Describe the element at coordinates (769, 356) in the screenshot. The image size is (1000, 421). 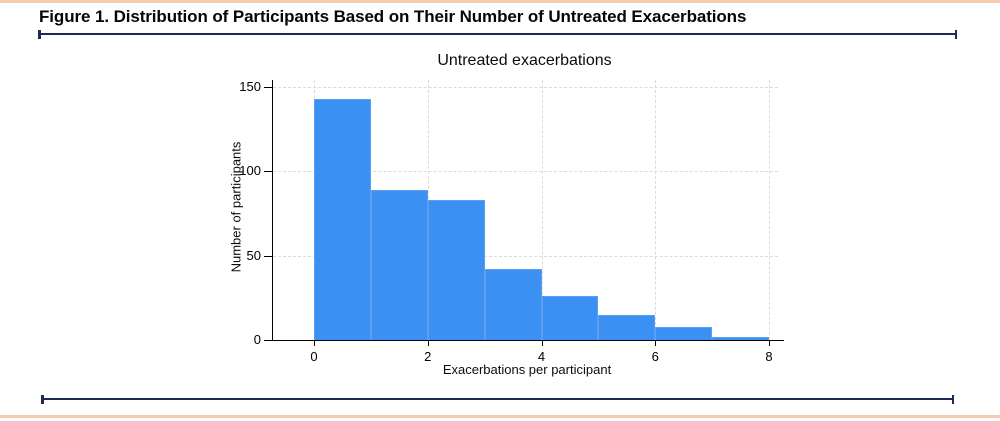
I see `x-tick-label: 8` at that location.